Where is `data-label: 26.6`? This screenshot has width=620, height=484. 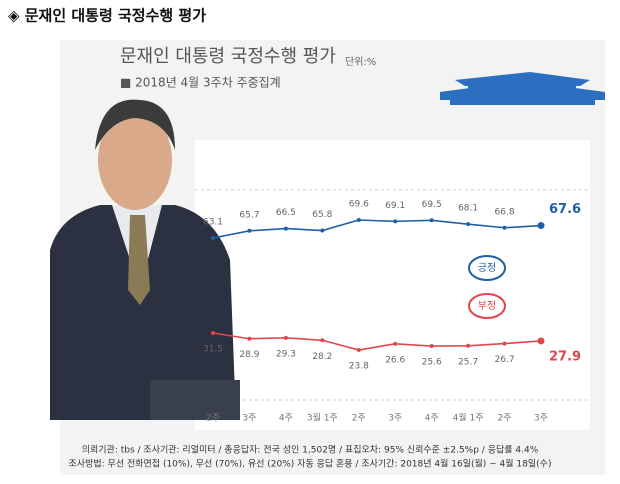
data-label: 26.6 is located at coordinates (395, 360).